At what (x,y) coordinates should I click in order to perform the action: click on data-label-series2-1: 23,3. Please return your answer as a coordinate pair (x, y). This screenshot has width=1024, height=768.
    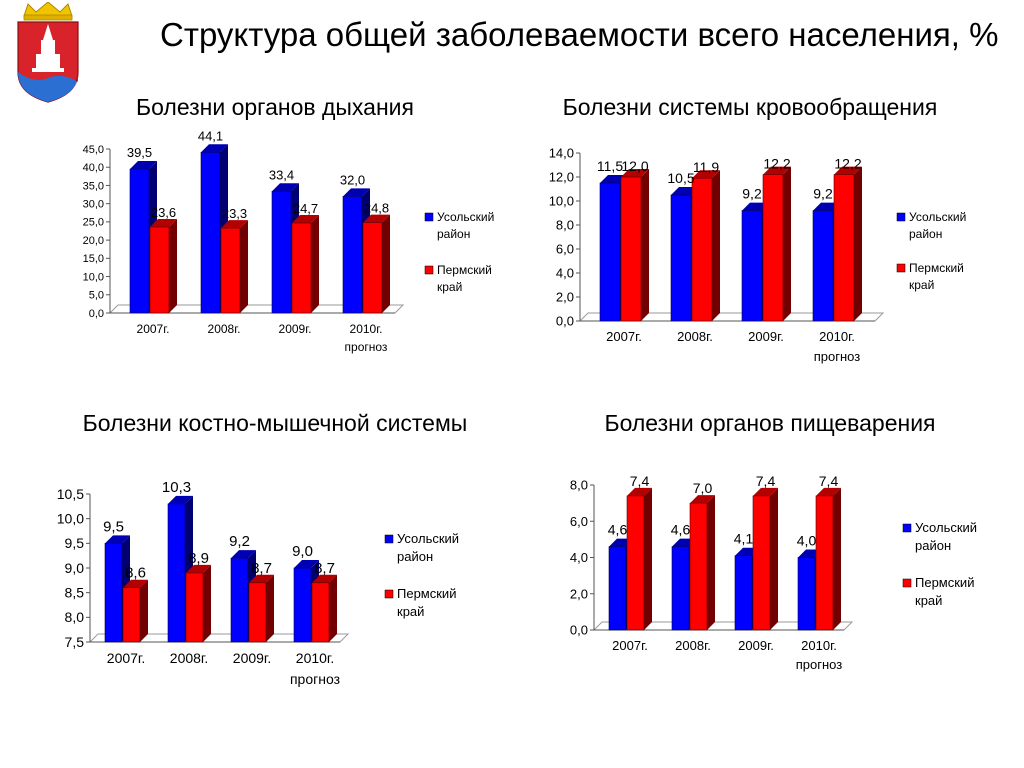
    Looking at the image, I should click on (234, 213).